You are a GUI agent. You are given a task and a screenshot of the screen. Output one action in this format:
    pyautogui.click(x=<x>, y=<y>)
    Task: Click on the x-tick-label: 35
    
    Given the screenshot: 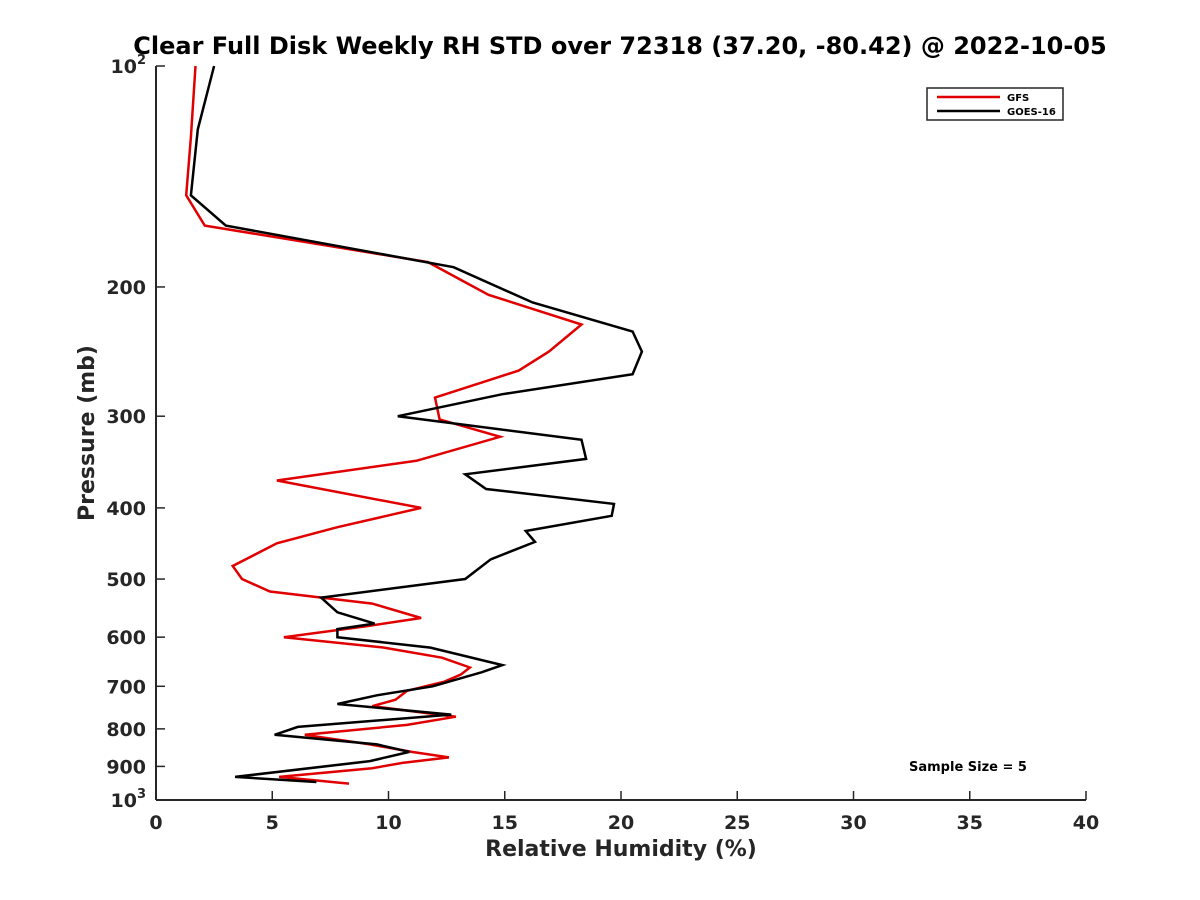 What is the action you would take?
    pyautogui.click(x=970, y=823)
    